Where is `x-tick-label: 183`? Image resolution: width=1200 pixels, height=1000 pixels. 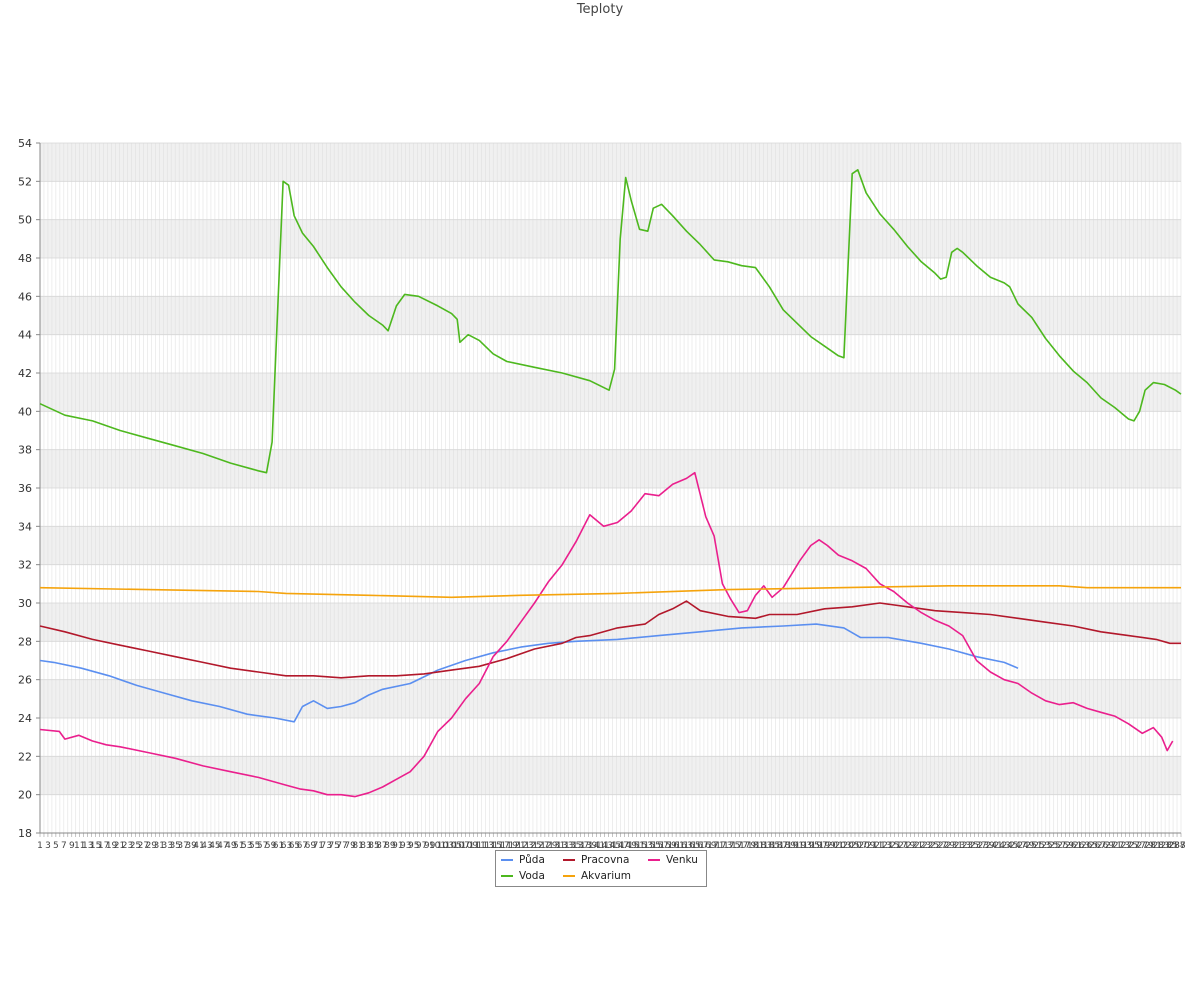 x-tick-label: 183 is located at coordinates (763, 846).